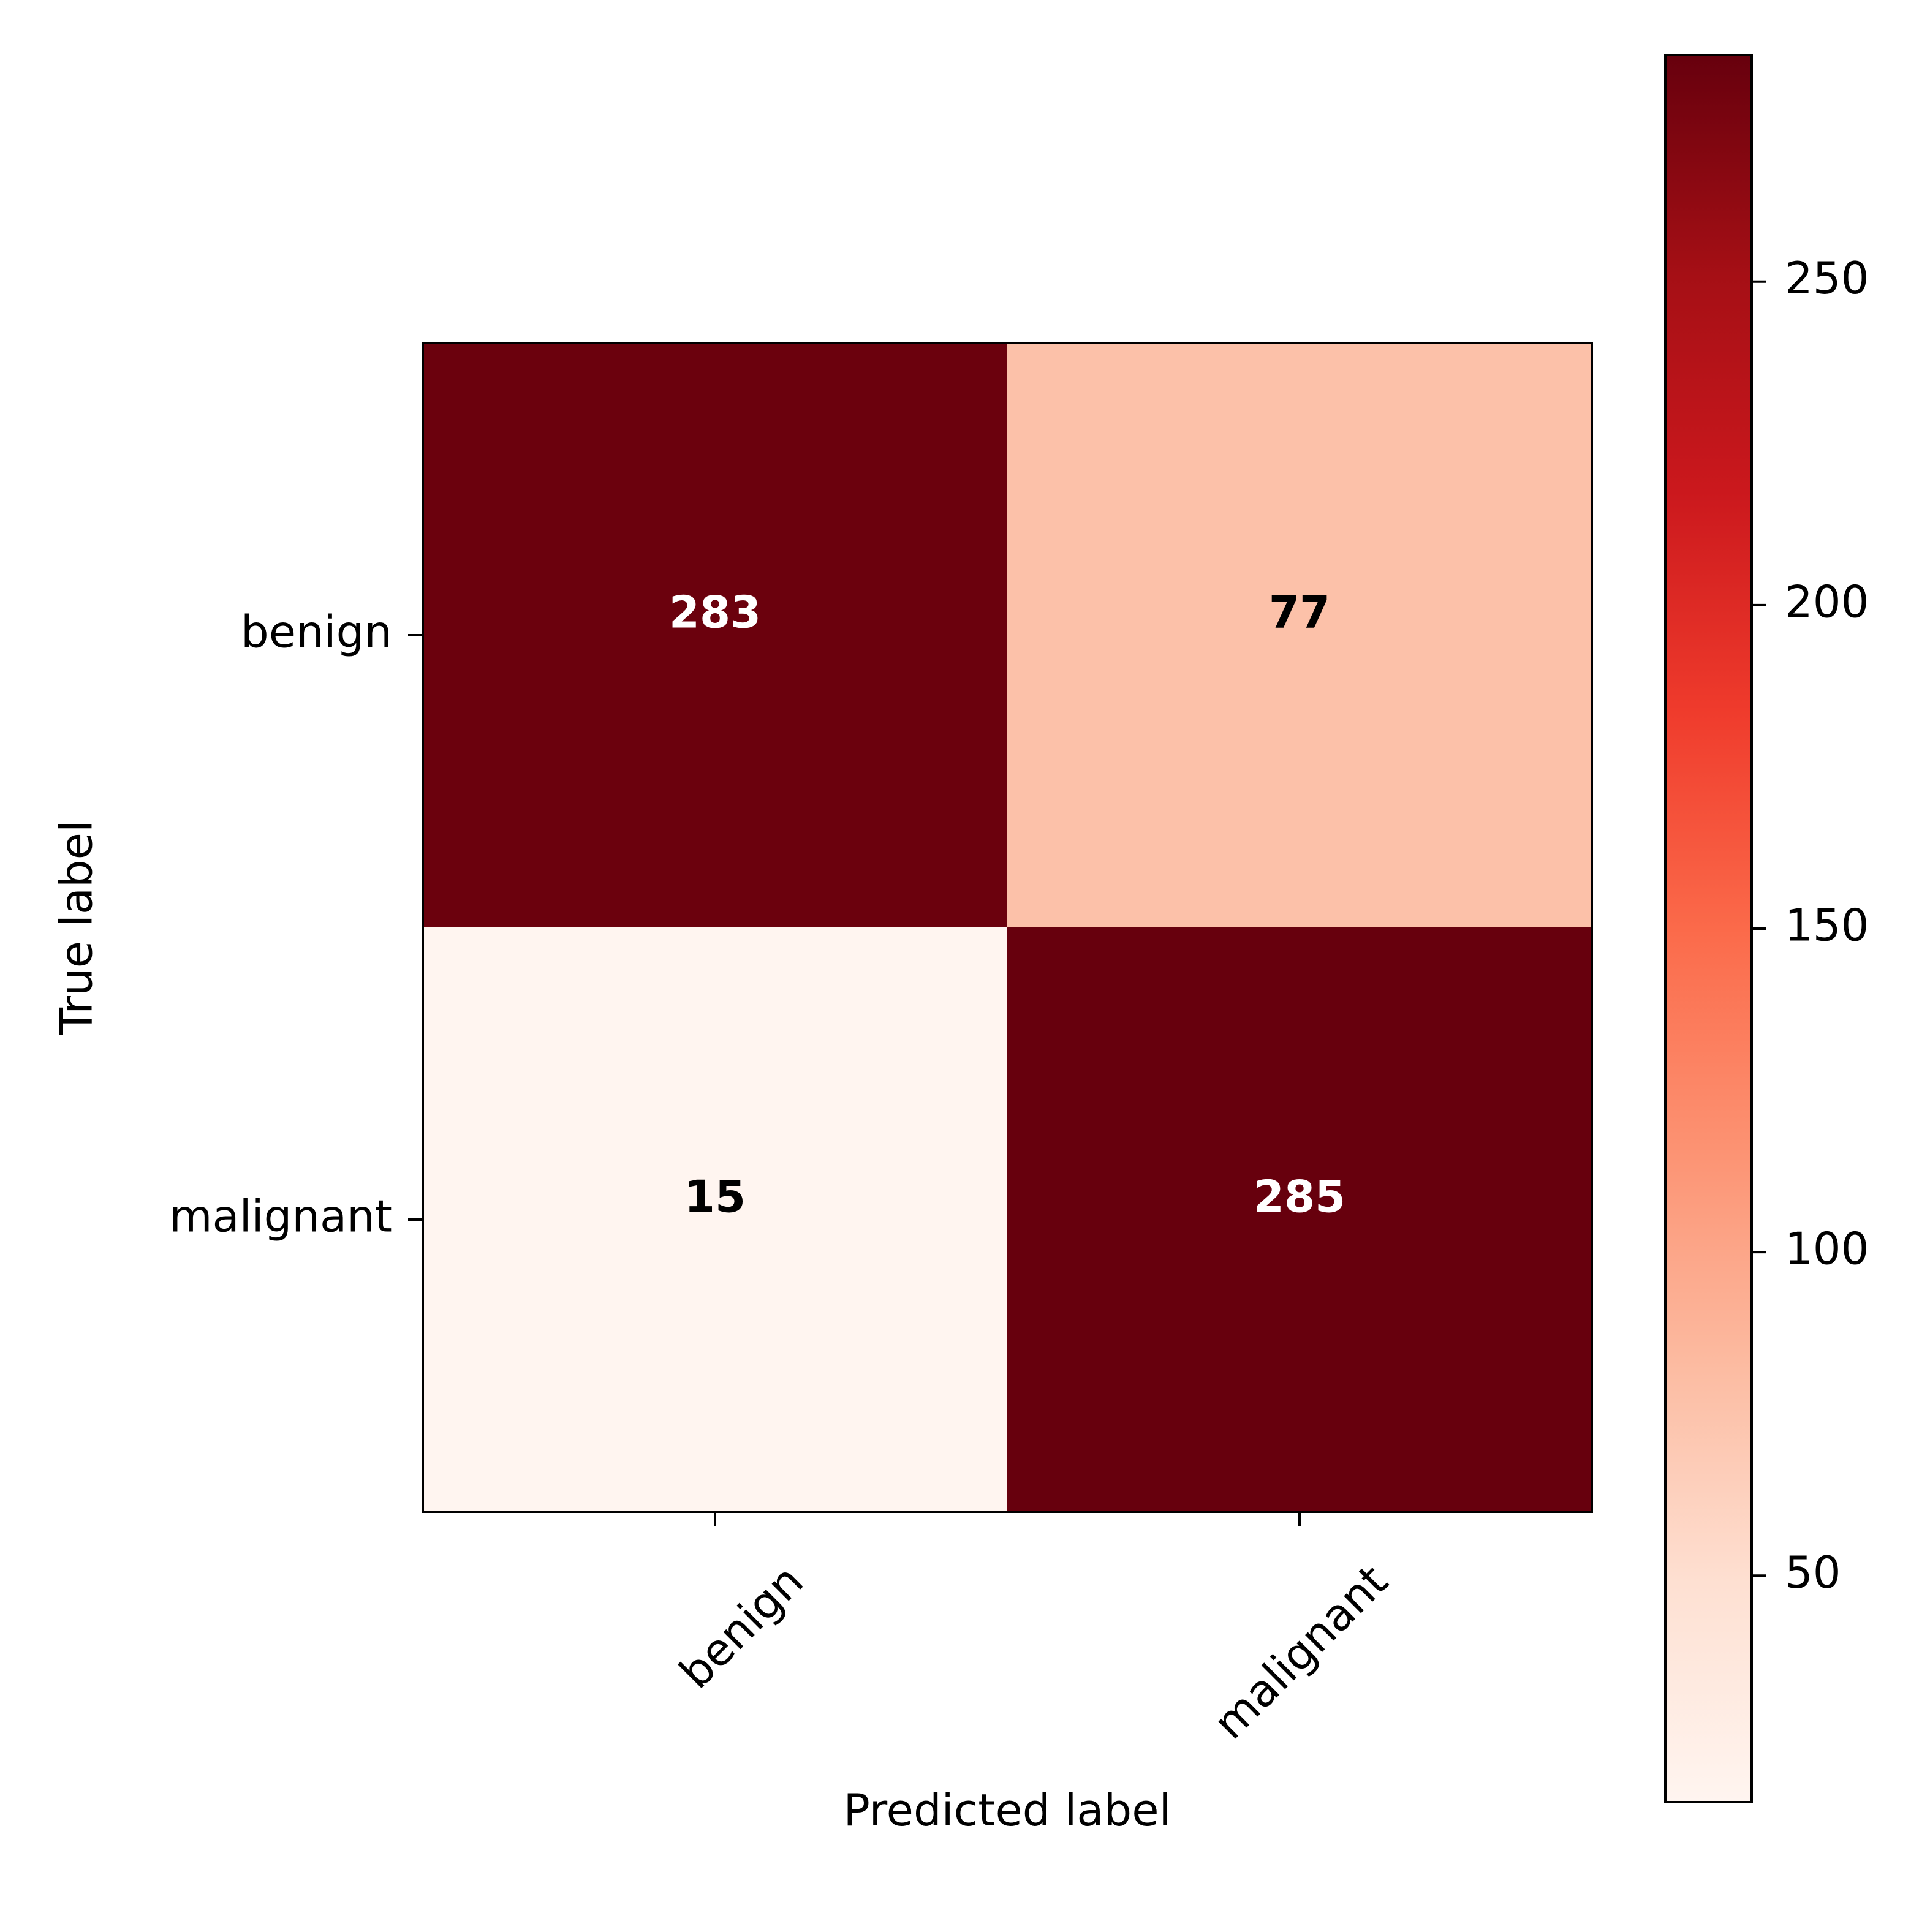 The height and width of the screenshot is (1932, 1930). What do you see at coordinates (1300, 612) in the screenshot?
I see `cell-value-label: 77` at bounding box center [1300, 612].